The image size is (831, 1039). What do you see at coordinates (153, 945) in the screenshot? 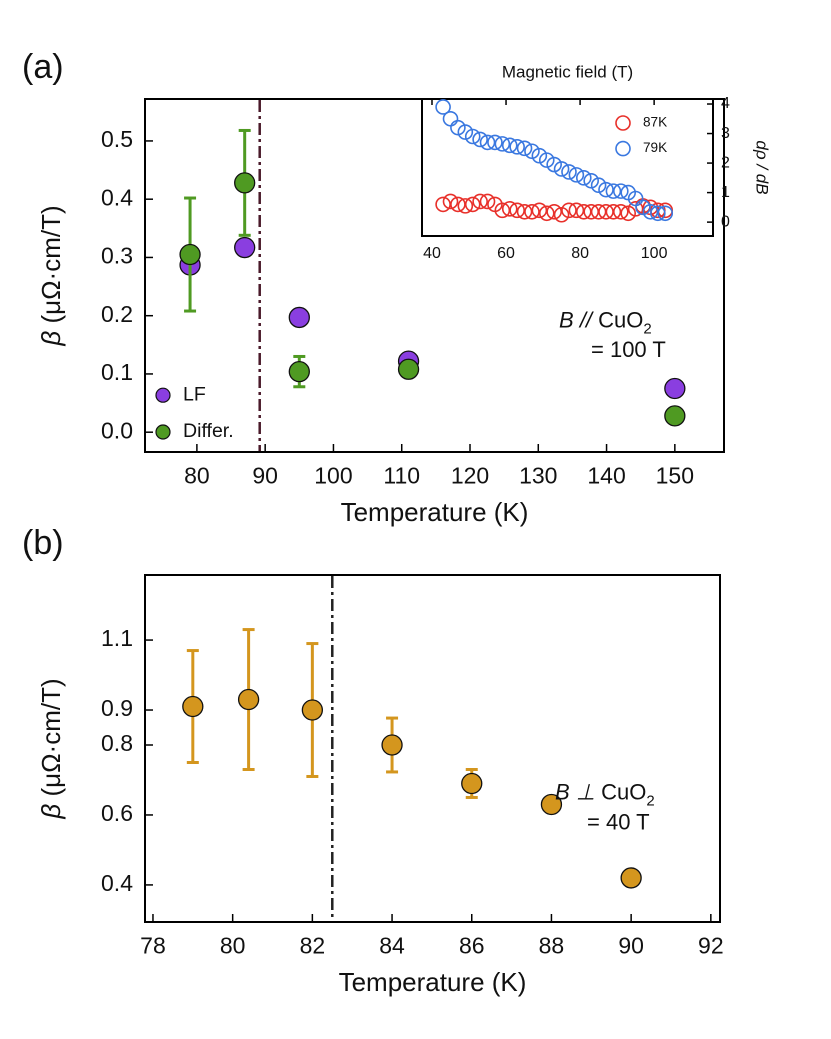
I see `x-tick-label: 78` at bounding box center [153, 945].